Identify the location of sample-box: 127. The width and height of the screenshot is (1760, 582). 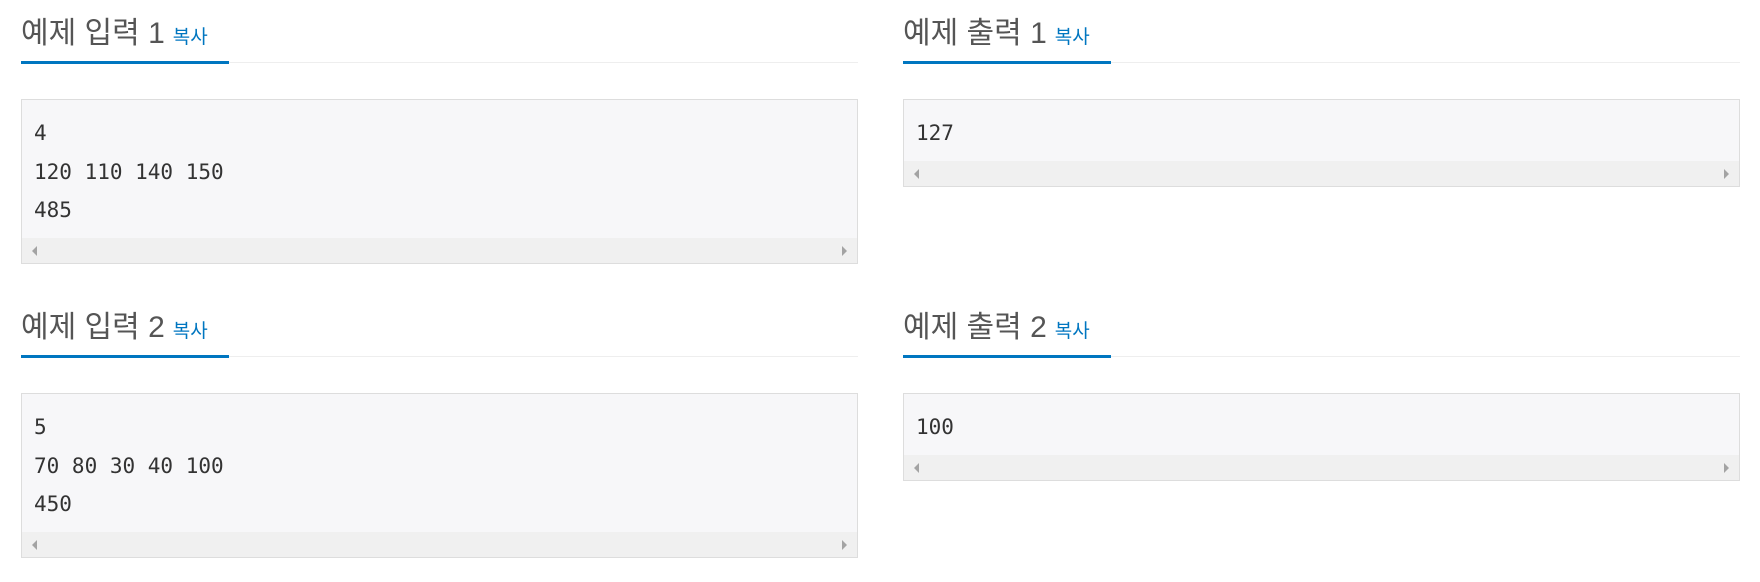
(1321, 143).